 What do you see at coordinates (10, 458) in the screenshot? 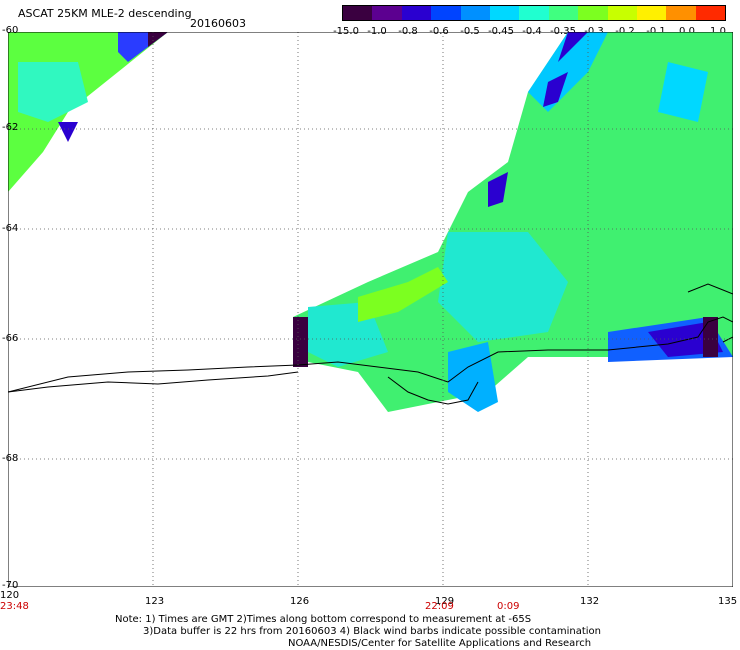
I see `lat-label: -68` at bounding box center [10, 458].